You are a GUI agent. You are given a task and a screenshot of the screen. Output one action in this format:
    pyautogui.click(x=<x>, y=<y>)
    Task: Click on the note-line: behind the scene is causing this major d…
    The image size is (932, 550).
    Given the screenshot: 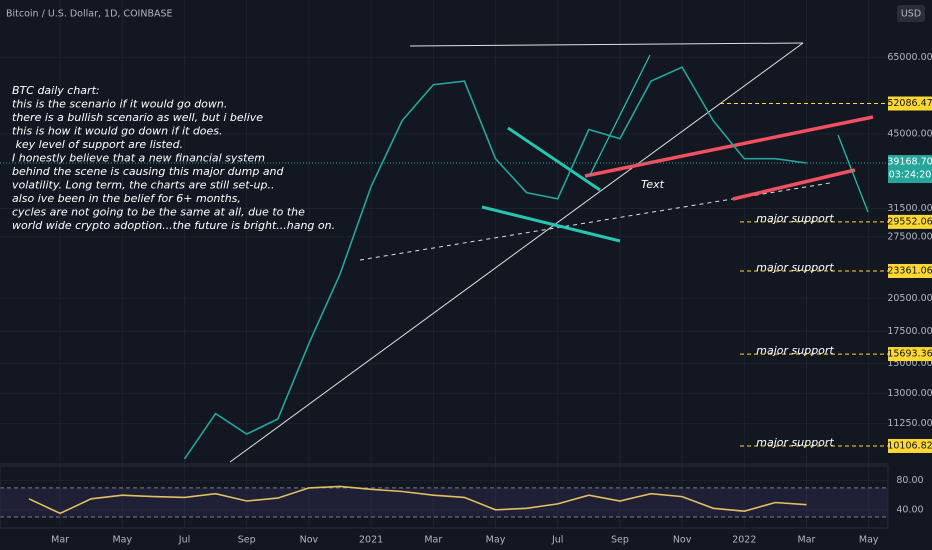 What is the action you would take?
    pyautogui.click(x=148, y=171)
    